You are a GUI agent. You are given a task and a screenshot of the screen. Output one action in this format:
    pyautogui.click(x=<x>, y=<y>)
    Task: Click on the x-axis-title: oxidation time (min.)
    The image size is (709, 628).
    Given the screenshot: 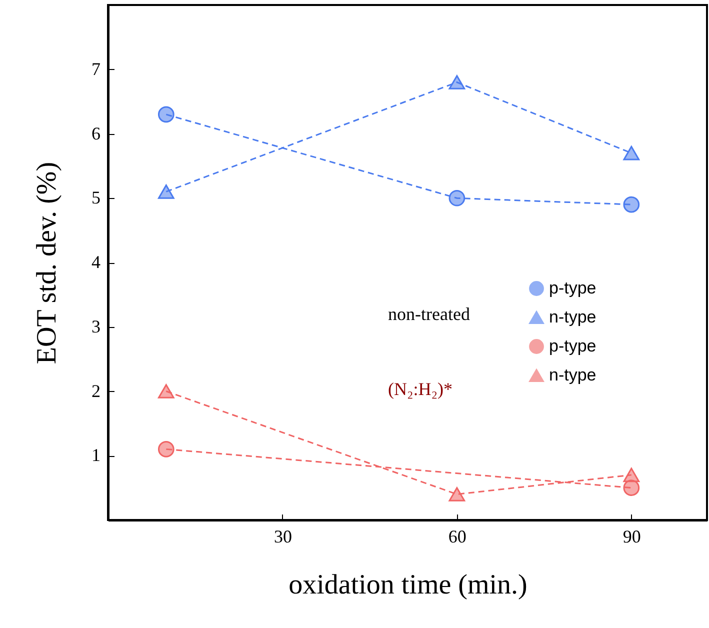 What is the action you would take?
    pyautogui.click(x=408, y=585)
    